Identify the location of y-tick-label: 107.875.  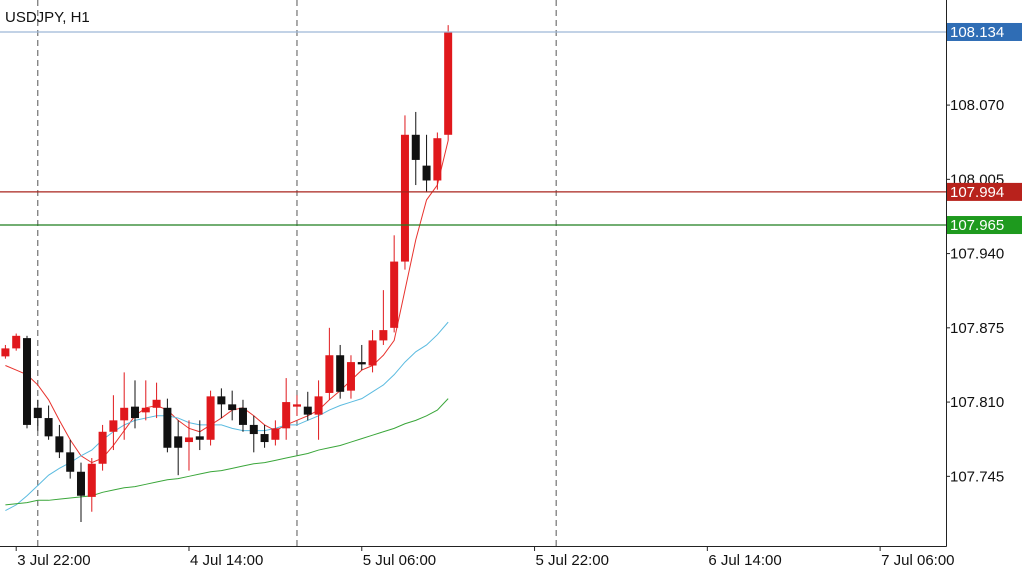
(977, 328).